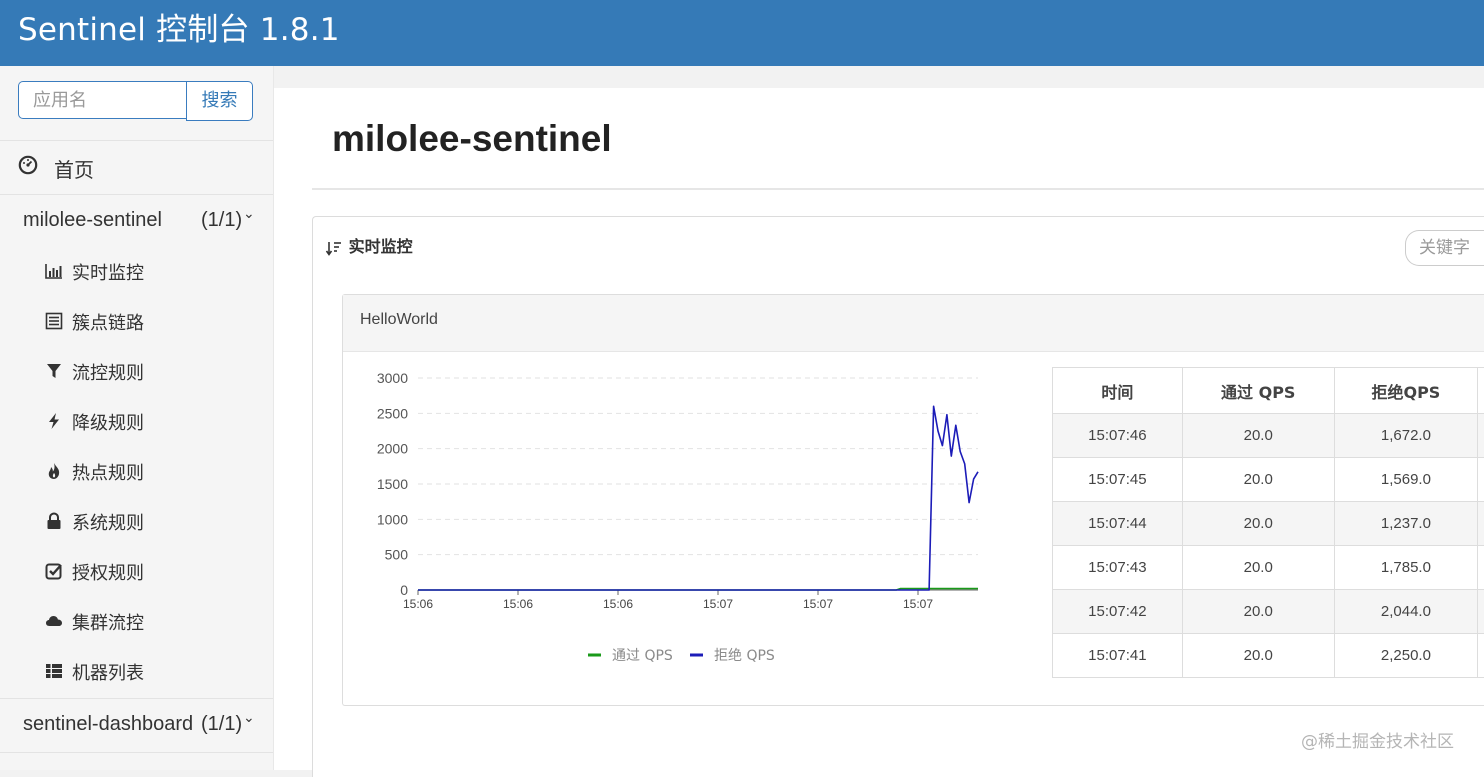 Image resolution: width=1484 pixels, height=777 pixels. Describe the element at coordinates (392, 484) in the screenshot. I see `y-tick-label: 1500` at that location.